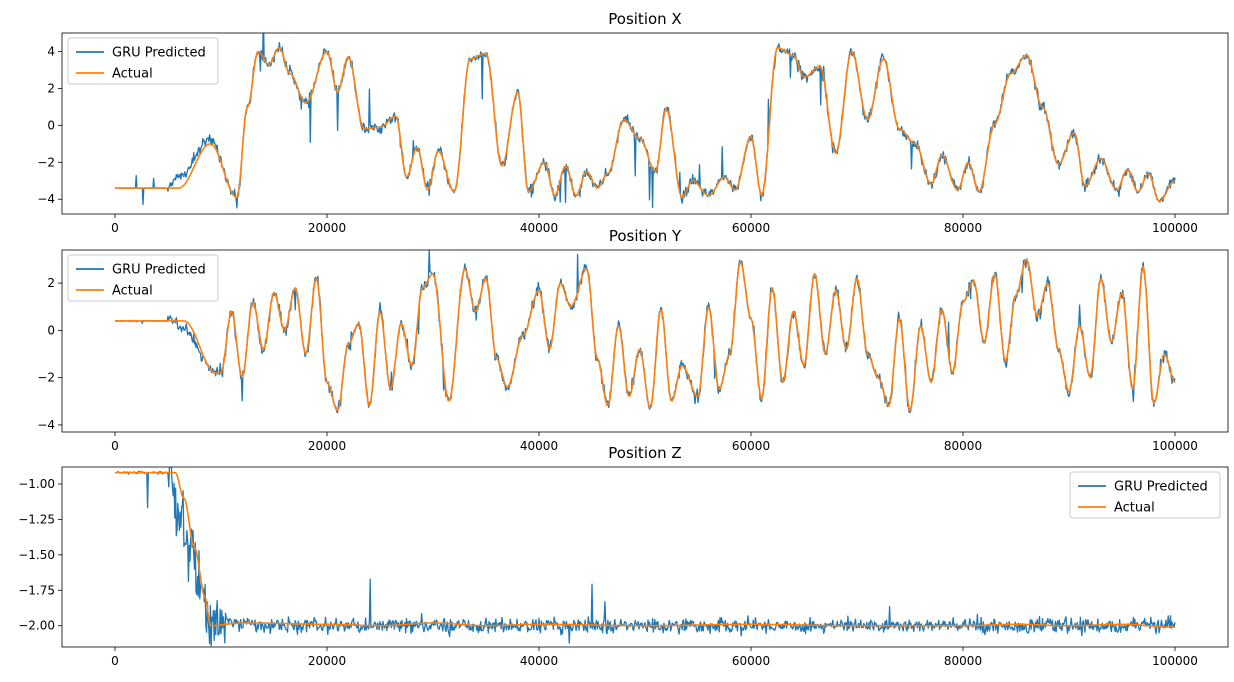 The image size is (1234, 682). I want to click on subplot-title: Position Y, so click(645, 236).